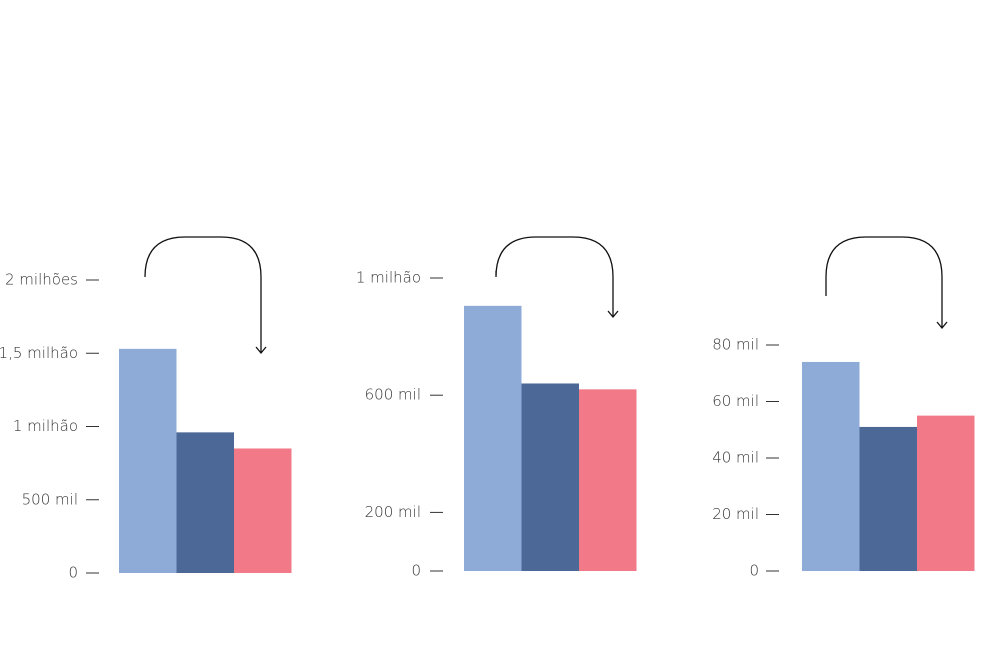 The height and width of the screenshot is (668, 1000). Describe the element at coordinates (735, 458) in the screenshot. I see `y-tick-label: 40 mil` at that location.